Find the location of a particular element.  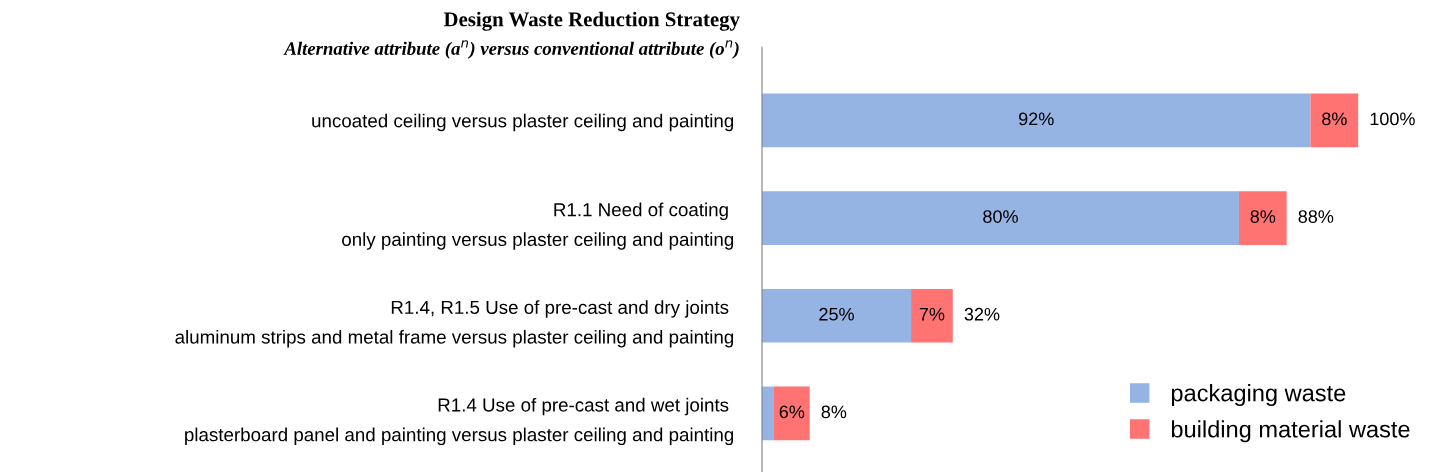

data-label: 7% is located at coordinates (932, 314).